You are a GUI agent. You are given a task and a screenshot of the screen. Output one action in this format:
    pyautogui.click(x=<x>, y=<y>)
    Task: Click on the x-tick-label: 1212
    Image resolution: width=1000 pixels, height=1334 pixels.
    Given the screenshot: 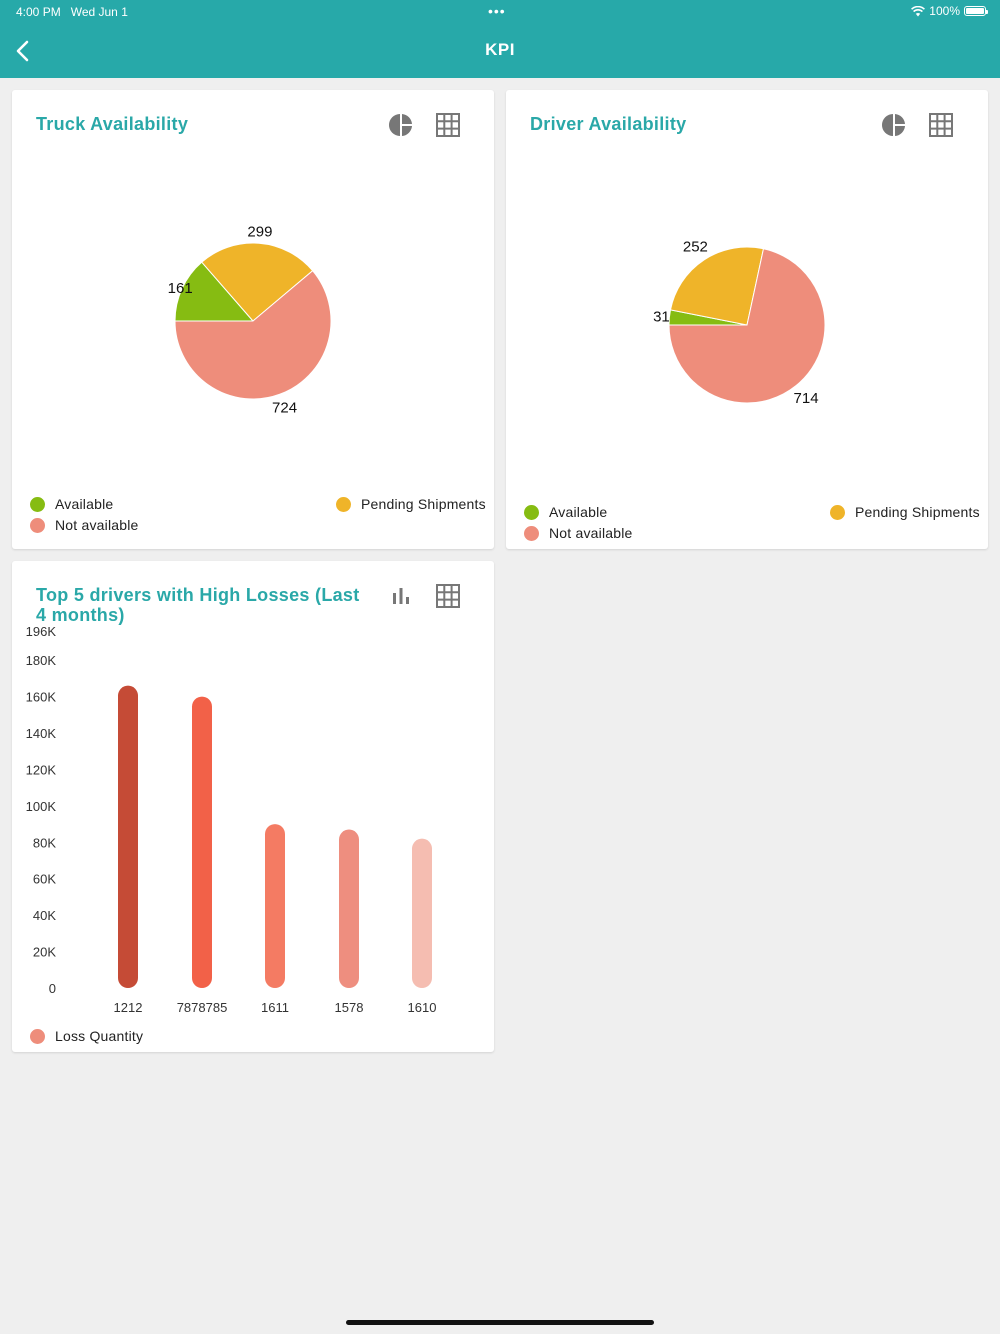 What is the action you would take?
    pyautogui.click(x=128, y=1007)
    